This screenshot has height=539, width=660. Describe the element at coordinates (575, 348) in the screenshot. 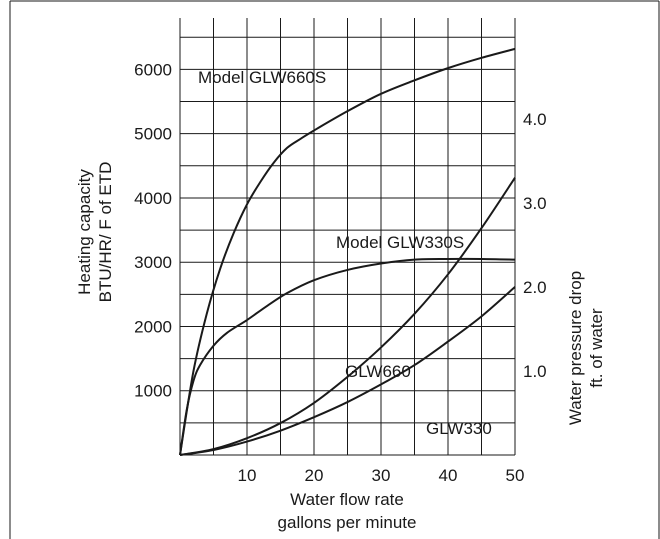

I see `y2-axis-title-line1: Water pressure drop` at that location.